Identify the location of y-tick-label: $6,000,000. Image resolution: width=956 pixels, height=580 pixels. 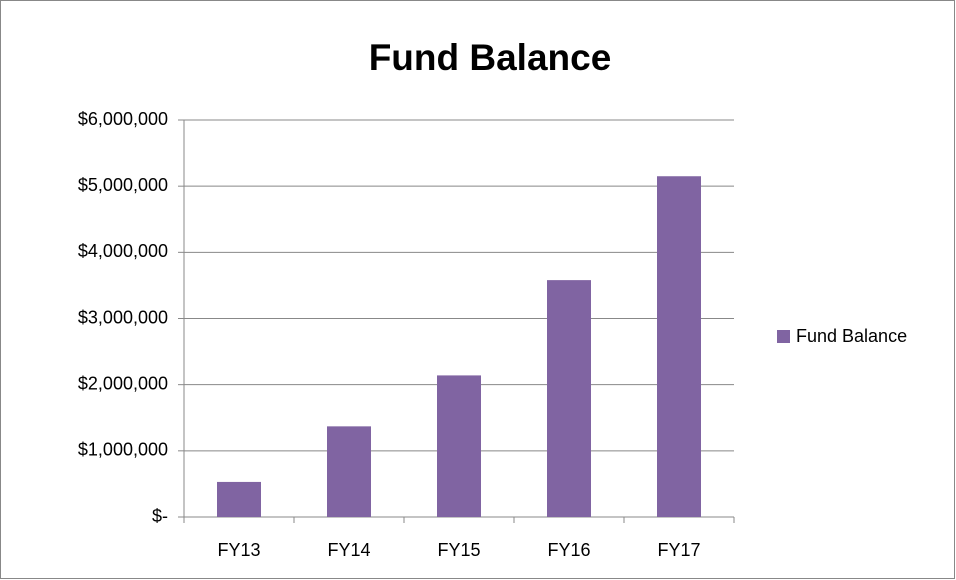
(123, 119).